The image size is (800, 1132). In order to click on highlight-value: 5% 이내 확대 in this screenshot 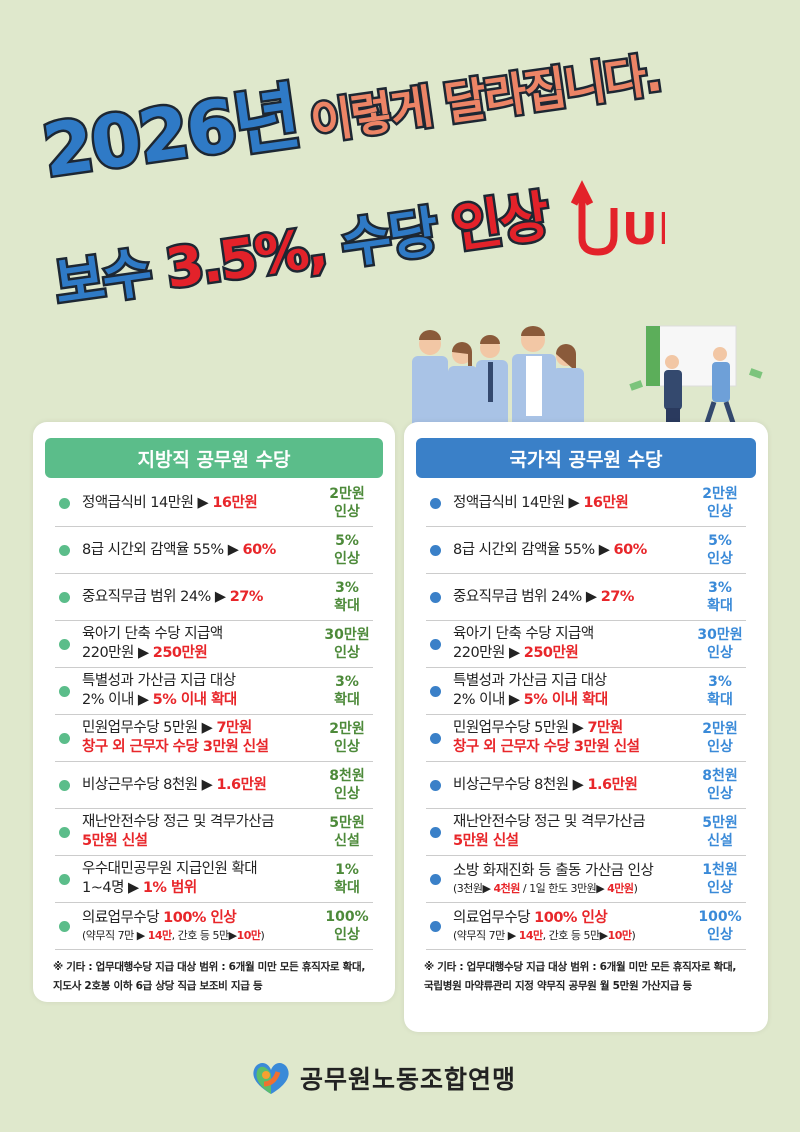, I will do `click(195, 700)`.